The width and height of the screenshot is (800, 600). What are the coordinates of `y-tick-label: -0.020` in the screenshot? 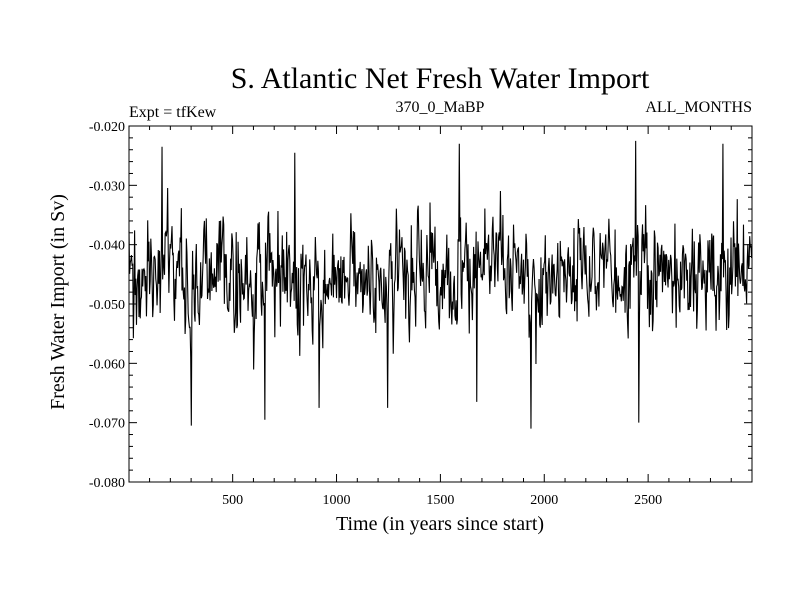 It's located at (107, 127).